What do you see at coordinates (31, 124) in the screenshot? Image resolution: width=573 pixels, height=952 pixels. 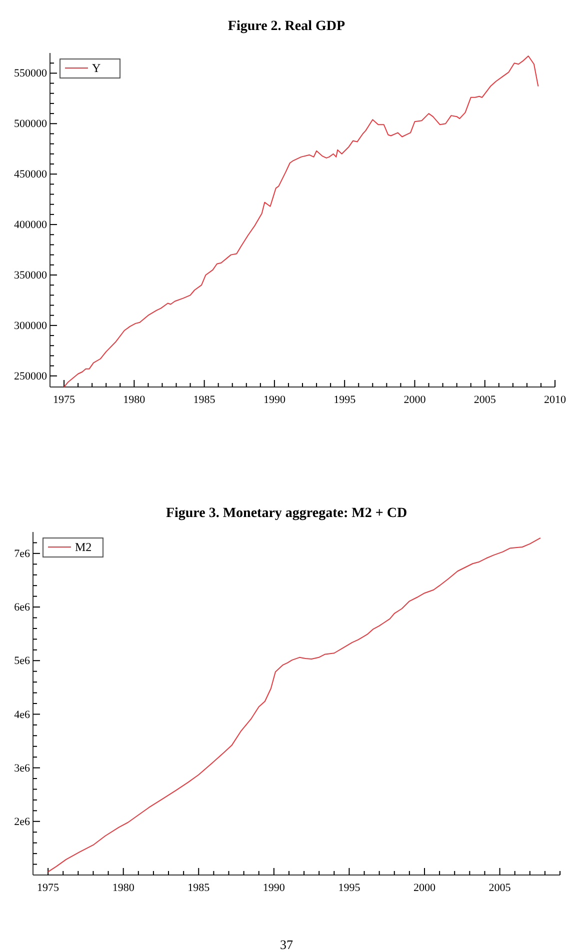 I see `y-tick-label: 500000` at bounding box center [31, 124].